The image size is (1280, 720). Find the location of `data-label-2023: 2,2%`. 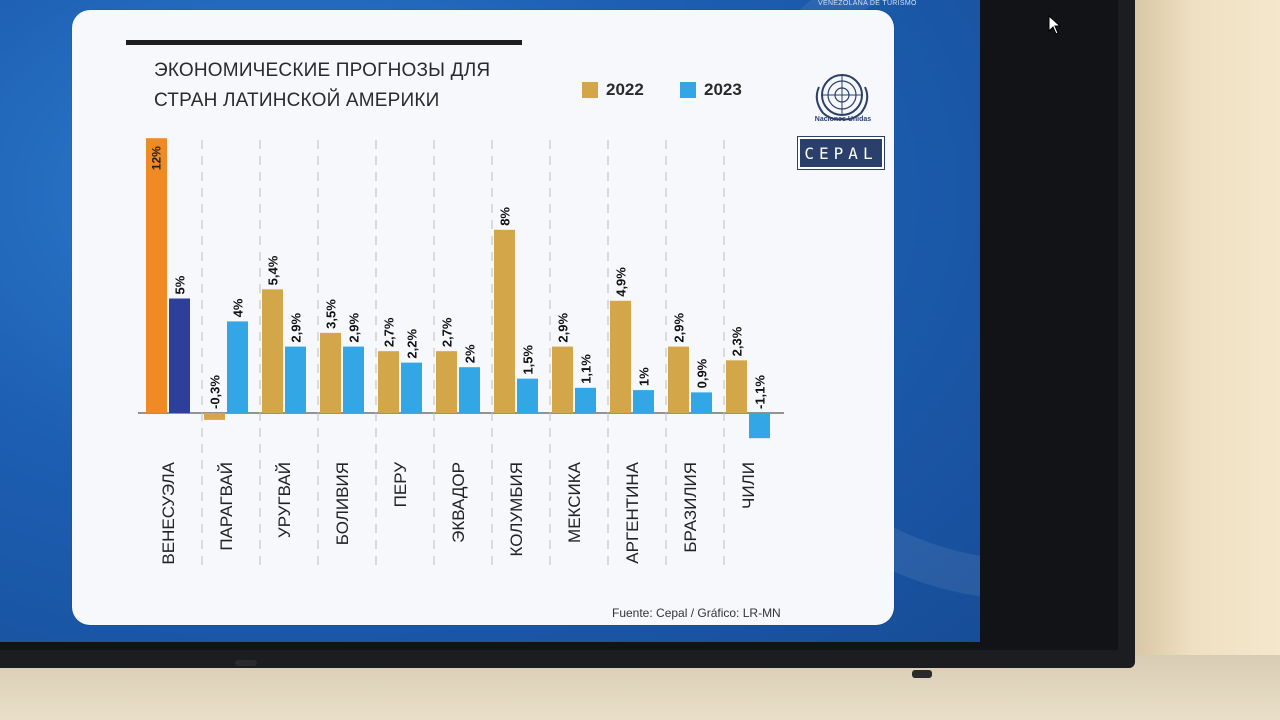

data-label-2023: 2,2% is located at coordinates (412, 344).